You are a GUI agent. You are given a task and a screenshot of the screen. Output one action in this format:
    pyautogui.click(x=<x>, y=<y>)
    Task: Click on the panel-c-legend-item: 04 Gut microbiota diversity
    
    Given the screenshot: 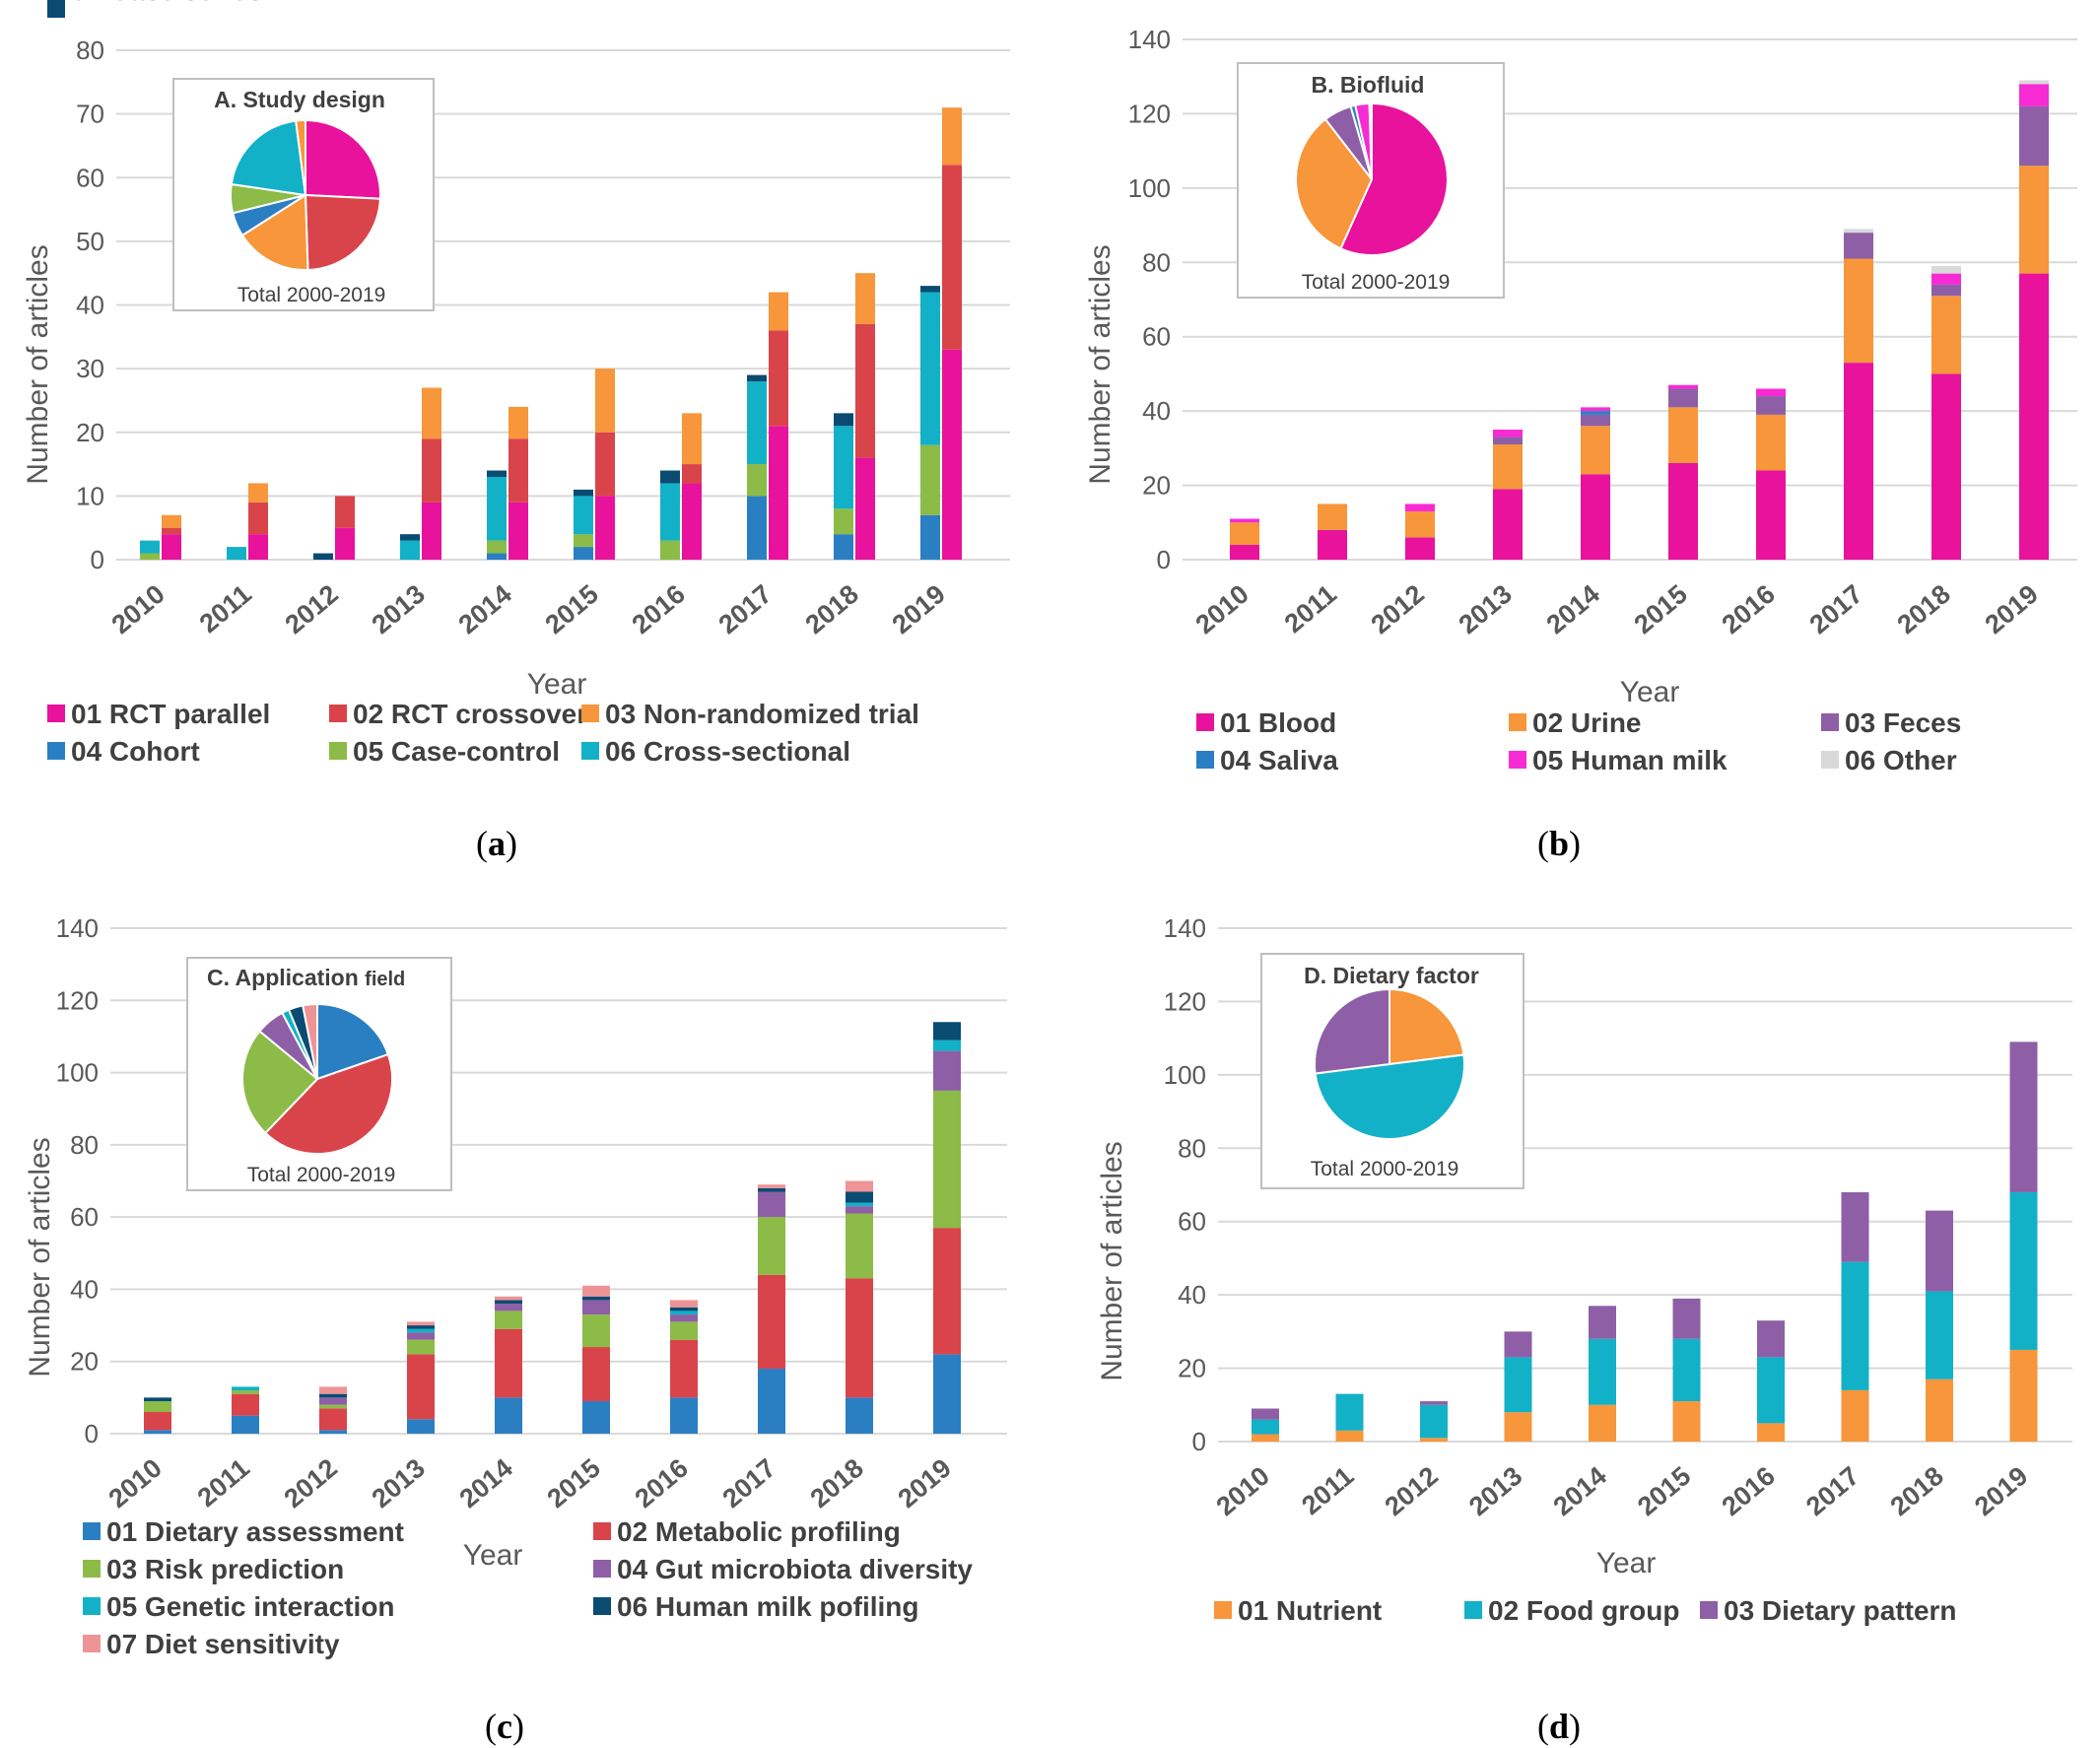 What is the action you would take?
    pyautogui.click(x=783, y=1569)
    